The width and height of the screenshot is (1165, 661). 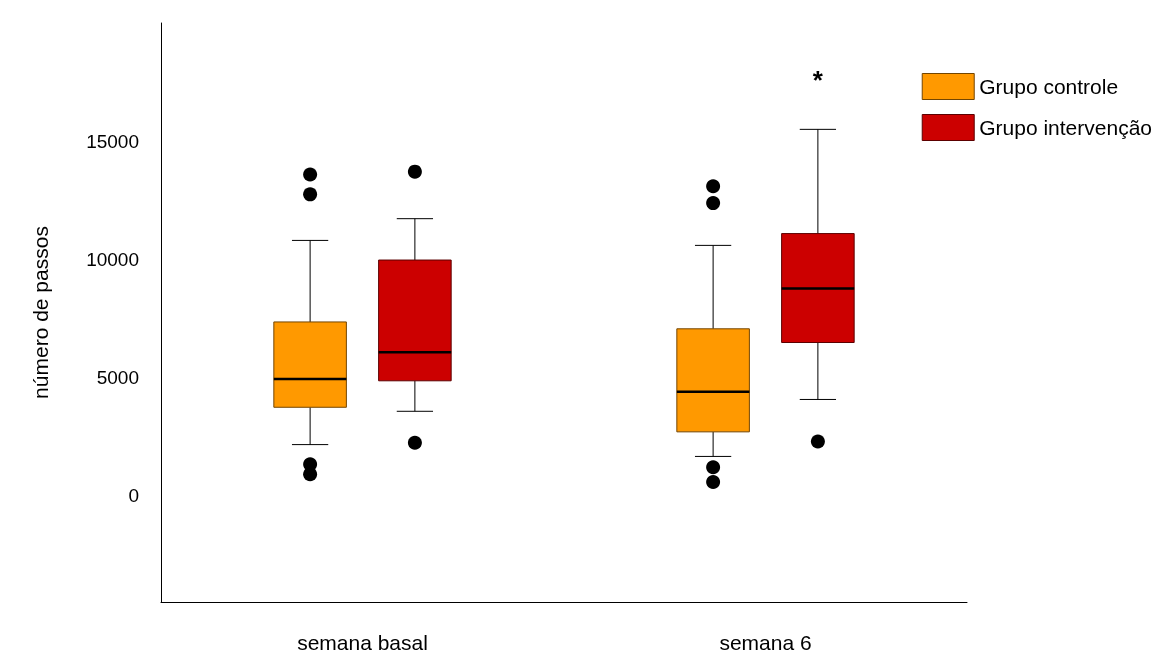 What do you see at coordinates (112, 141) in the screenshot?
I see `y-tick-label: 15000` at bounding box center [112, 141].